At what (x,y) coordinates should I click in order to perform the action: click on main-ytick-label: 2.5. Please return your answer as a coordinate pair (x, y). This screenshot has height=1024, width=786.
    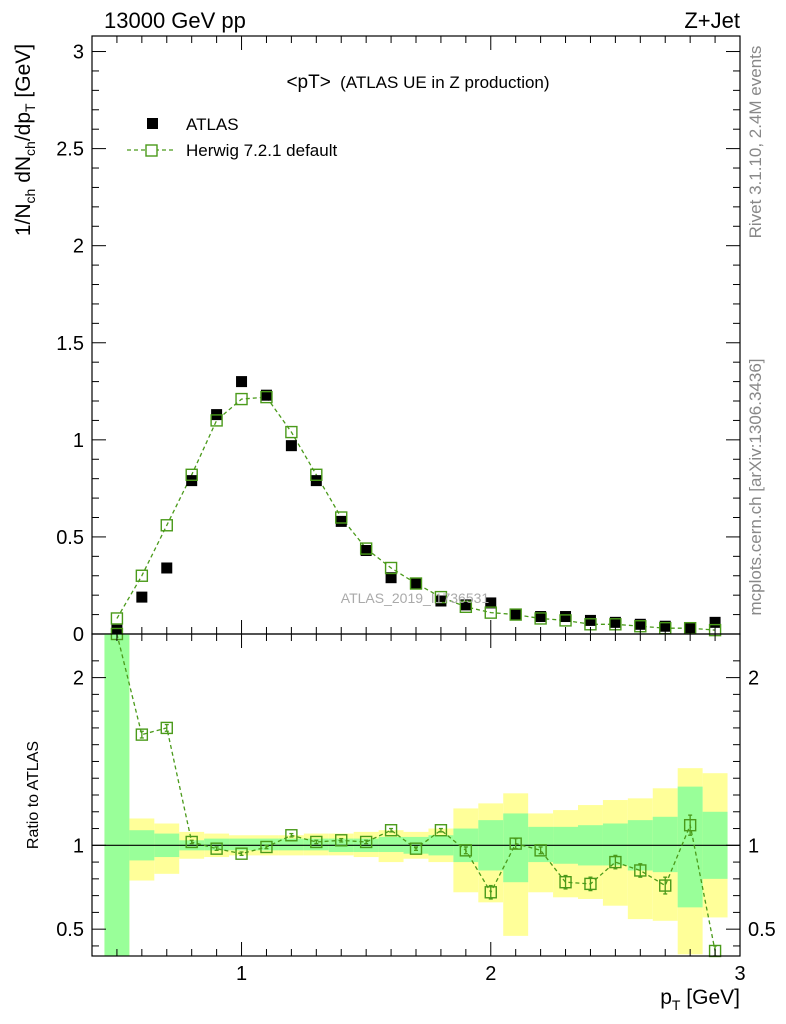
    Looking at the image, I should click on (70, 150).